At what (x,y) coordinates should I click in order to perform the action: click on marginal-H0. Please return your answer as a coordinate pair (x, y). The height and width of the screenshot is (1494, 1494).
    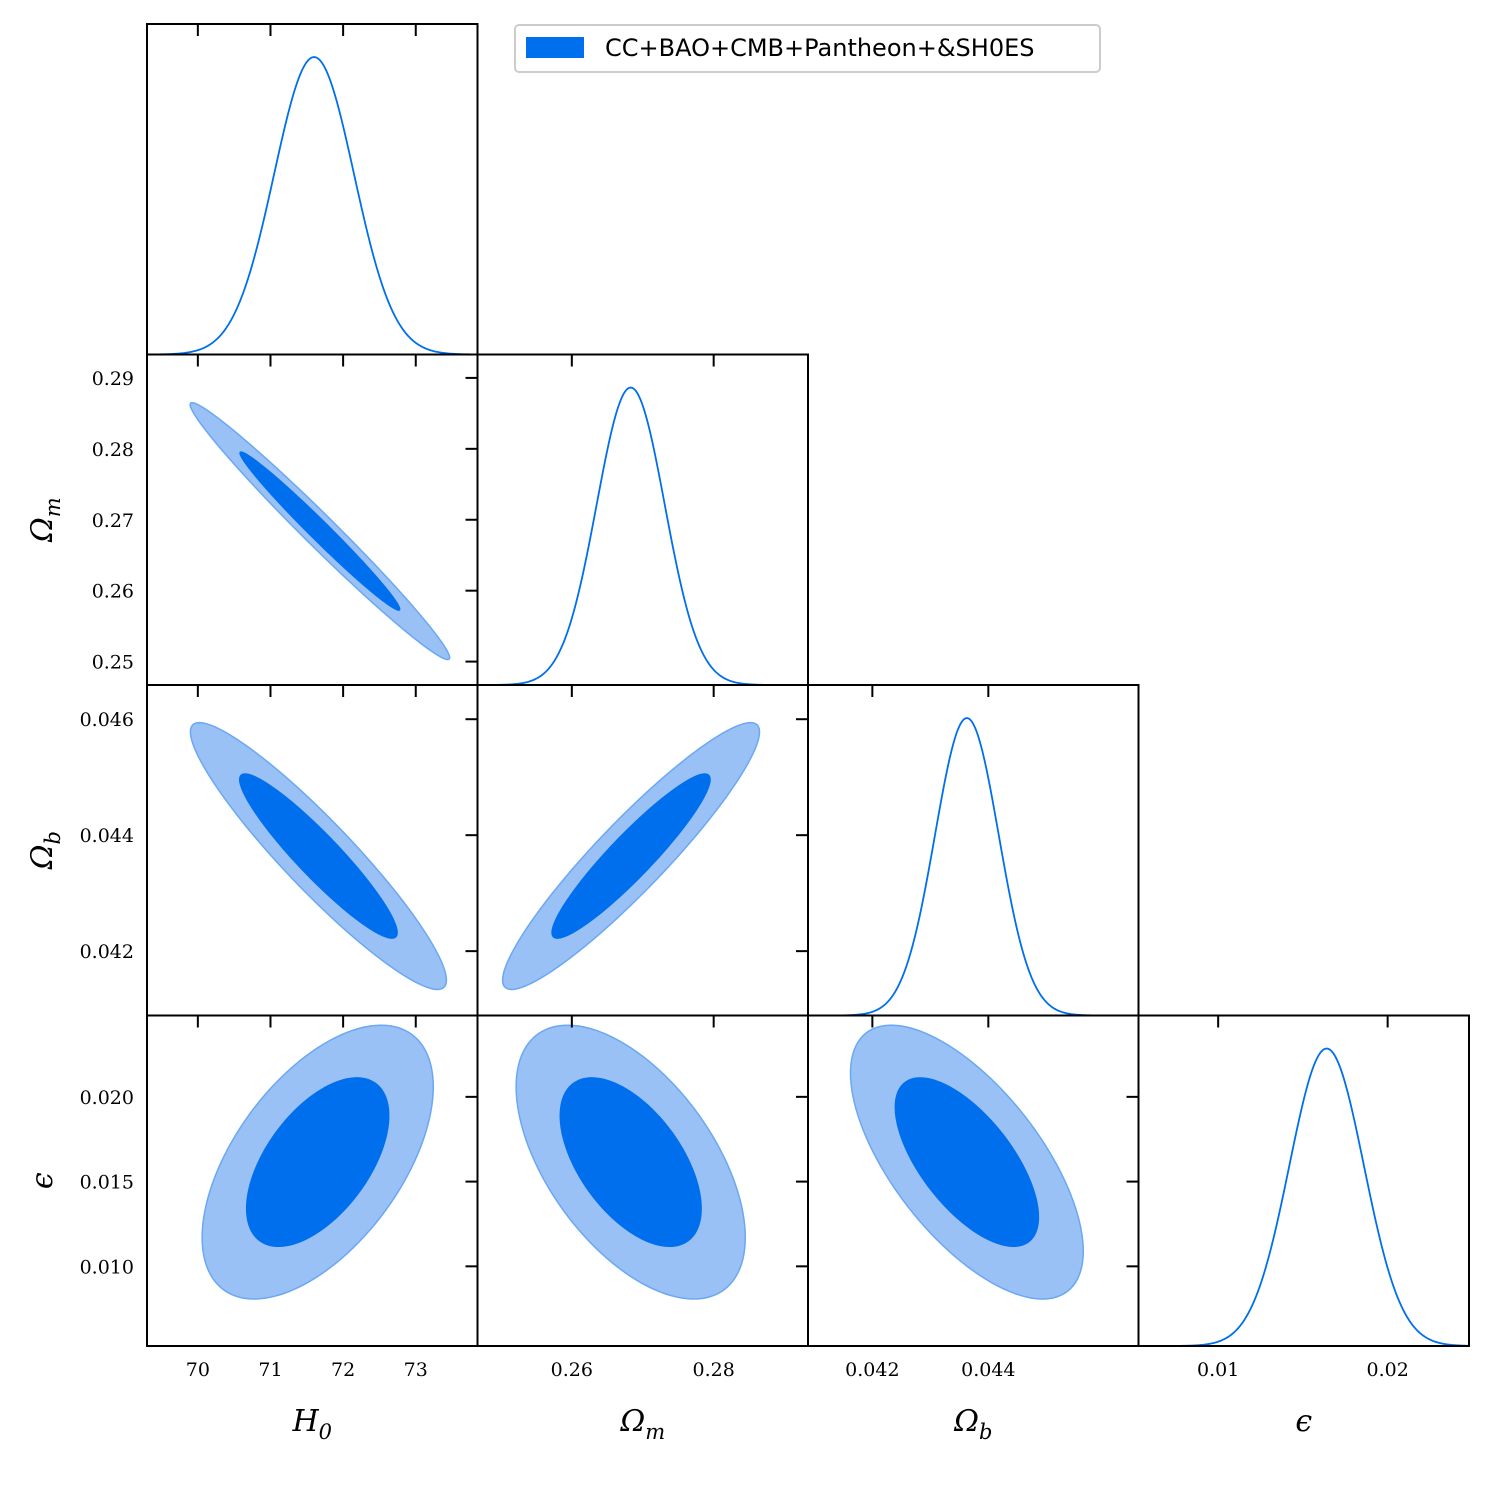
    Looking at the image, I should click on (312, 206).